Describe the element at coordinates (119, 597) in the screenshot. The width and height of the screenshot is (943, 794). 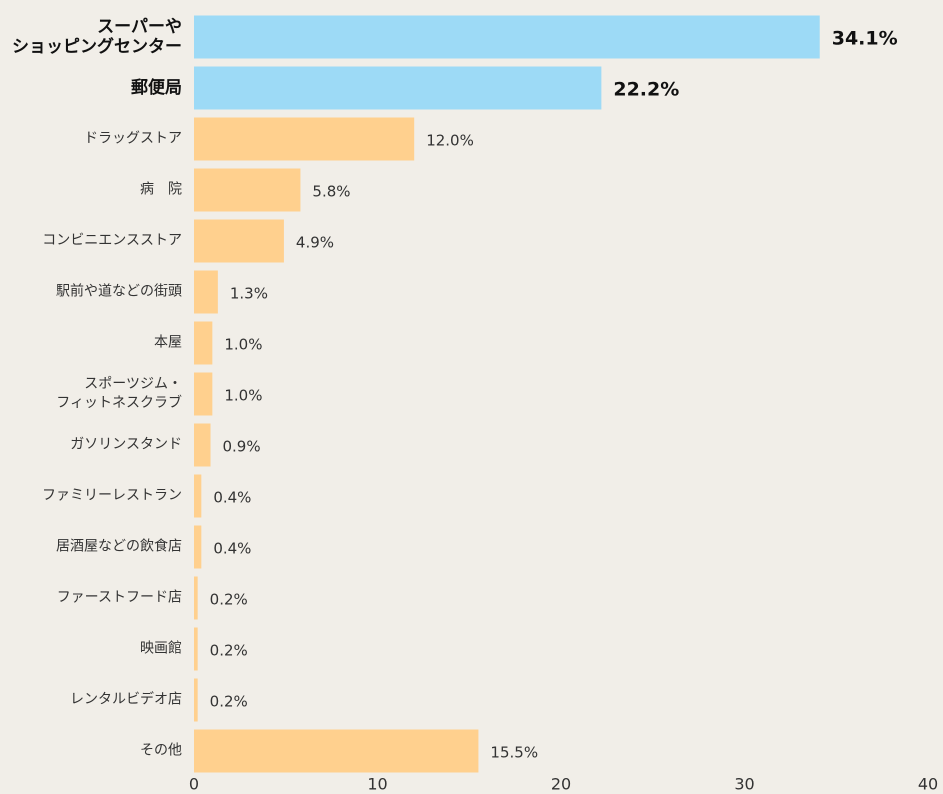
I see `category-label: ファーストフード店` at that location.